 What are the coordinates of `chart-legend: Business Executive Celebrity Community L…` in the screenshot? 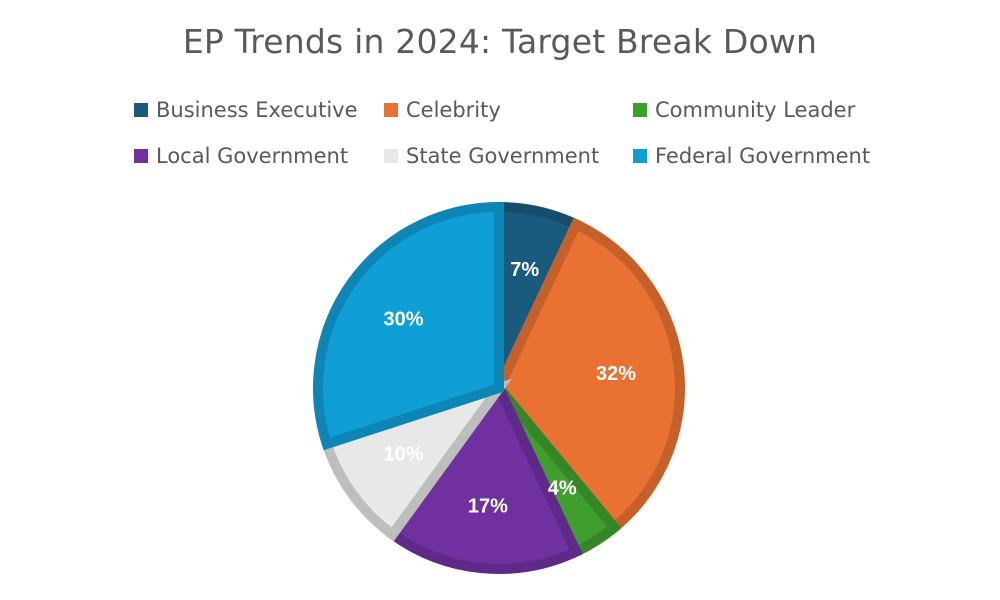 It's located at (500, 136).